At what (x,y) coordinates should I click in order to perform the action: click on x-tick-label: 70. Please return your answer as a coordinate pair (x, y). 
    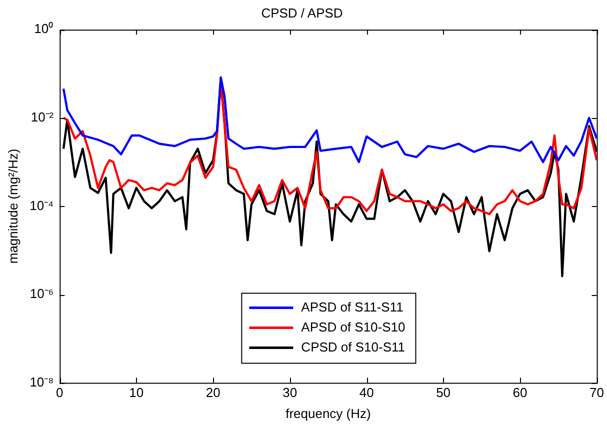
    Looking at the image, I should click on (597, 392).